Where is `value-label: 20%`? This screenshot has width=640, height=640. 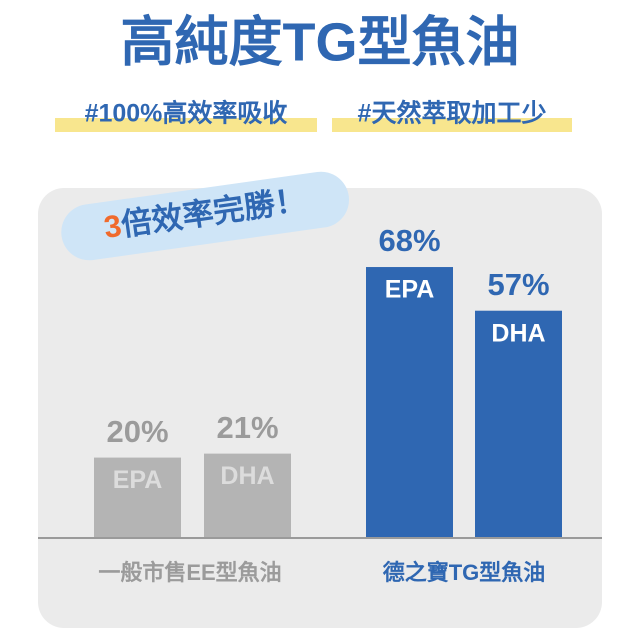
value-label: 20% is located at coordinates (137, 431).